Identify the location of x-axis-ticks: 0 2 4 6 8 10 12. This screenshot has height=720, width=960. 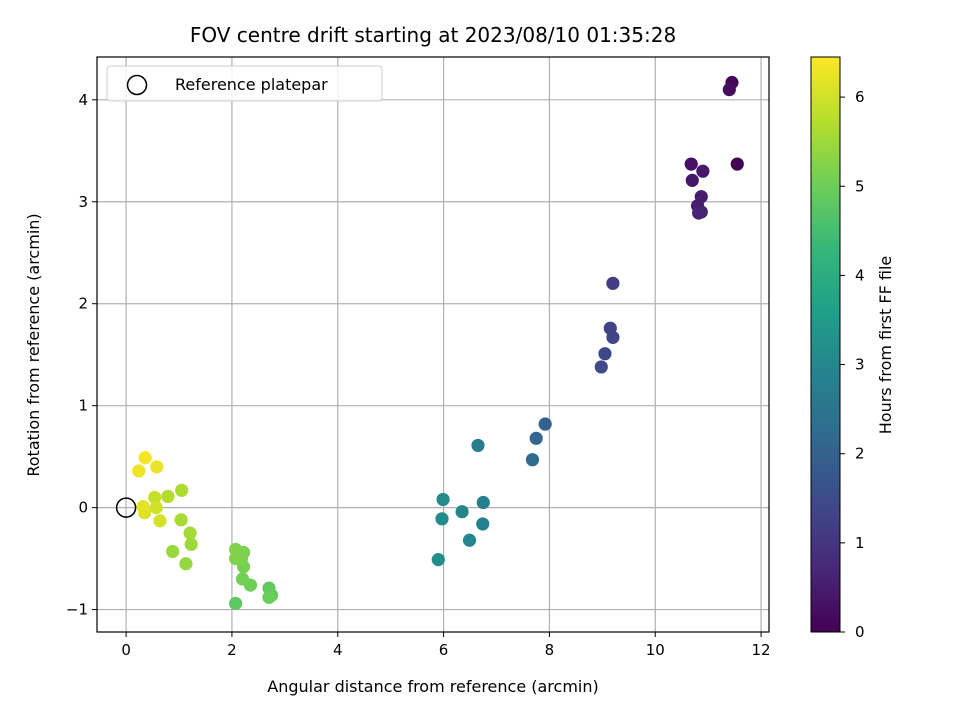
(446, 645).